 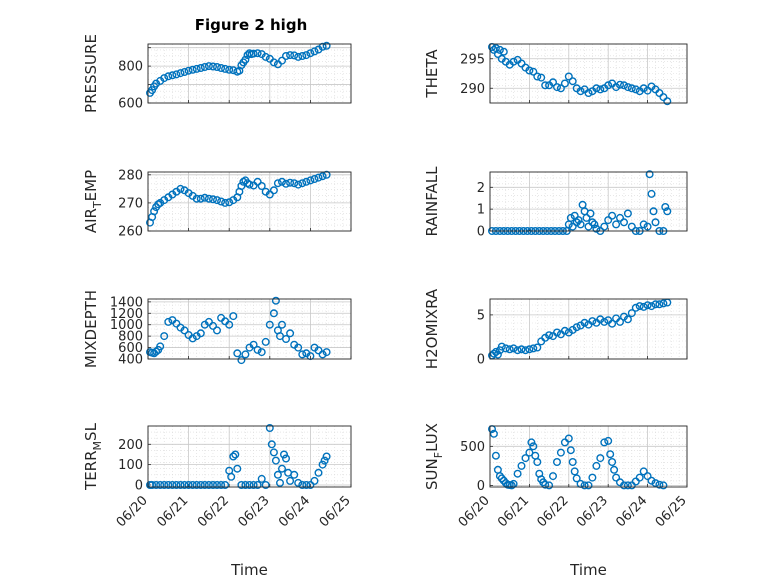 I want to click on x-tick-label: 06/20, so click(x=474, y=511).